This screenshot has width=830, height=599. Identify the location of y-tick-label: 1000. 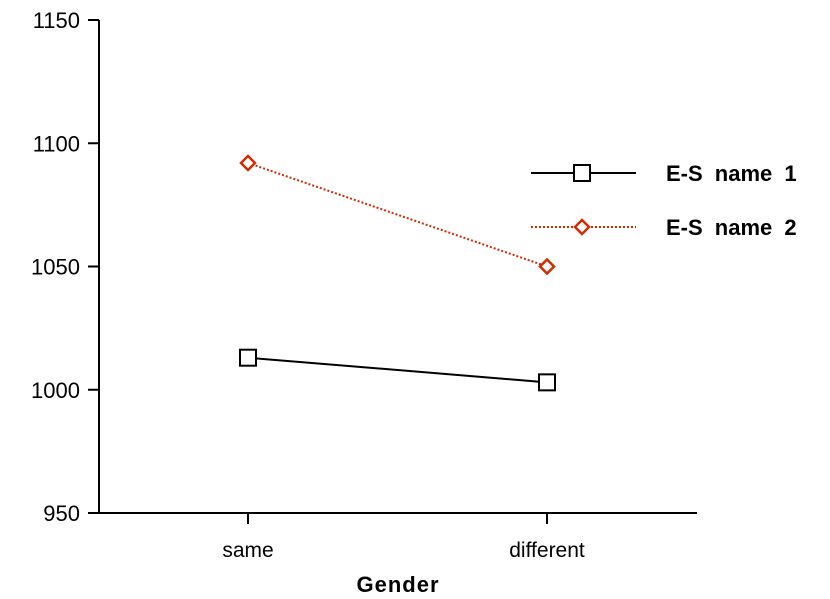
(55, 390).